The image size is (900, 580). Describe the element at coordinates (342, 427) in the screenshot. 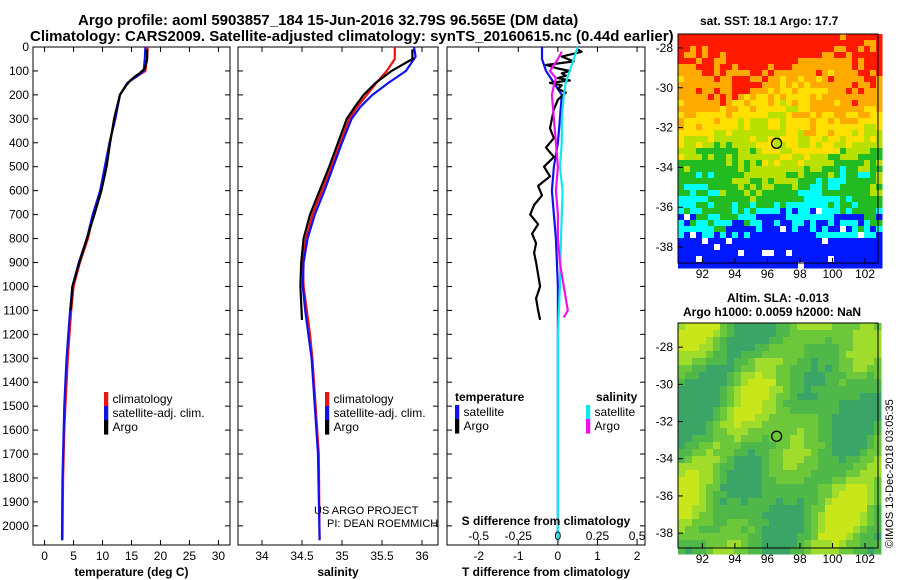

I see `legend-sal-argo: ▌Argo` at that location.